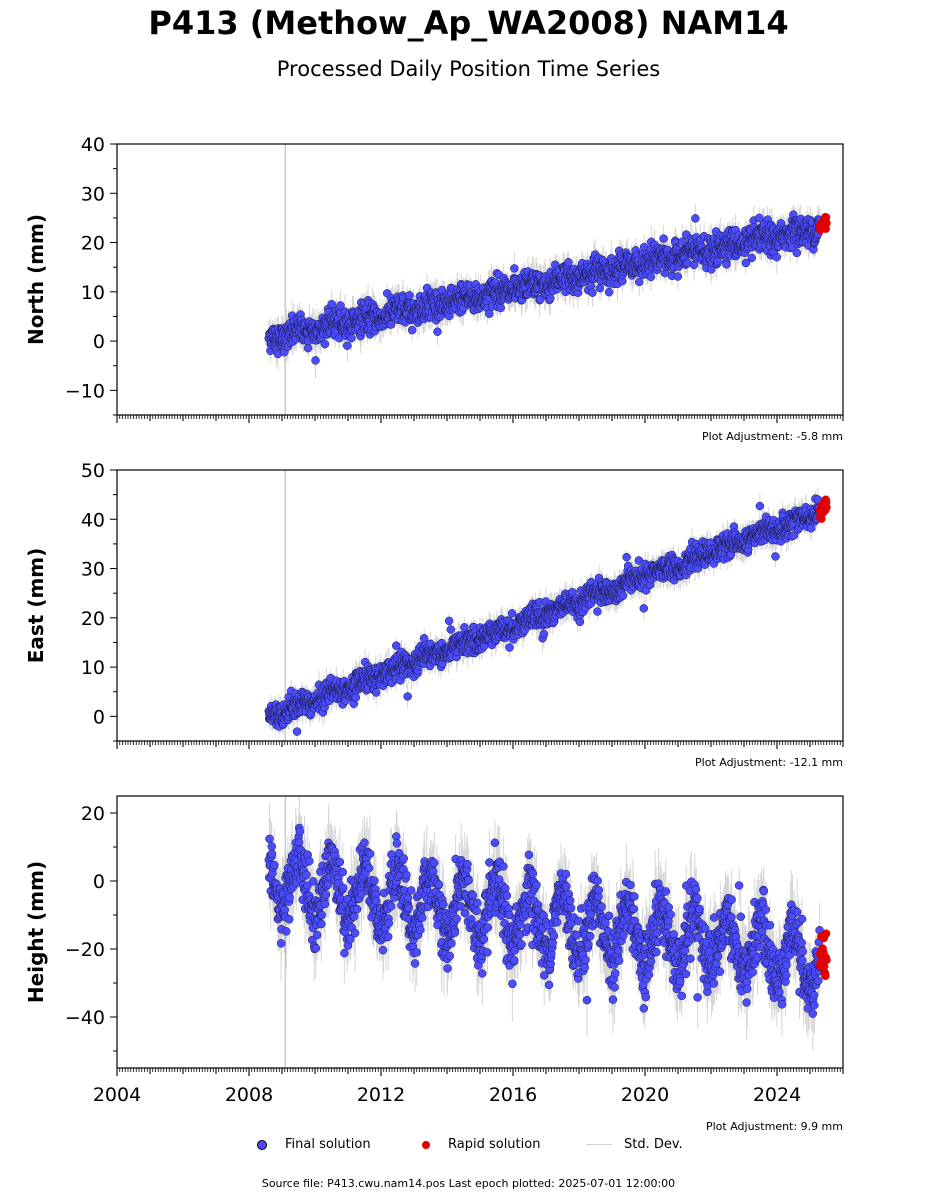  Describe the element at coordinates (93, 145) in the screenshot. I see `y-tick-label: 40` at that location.